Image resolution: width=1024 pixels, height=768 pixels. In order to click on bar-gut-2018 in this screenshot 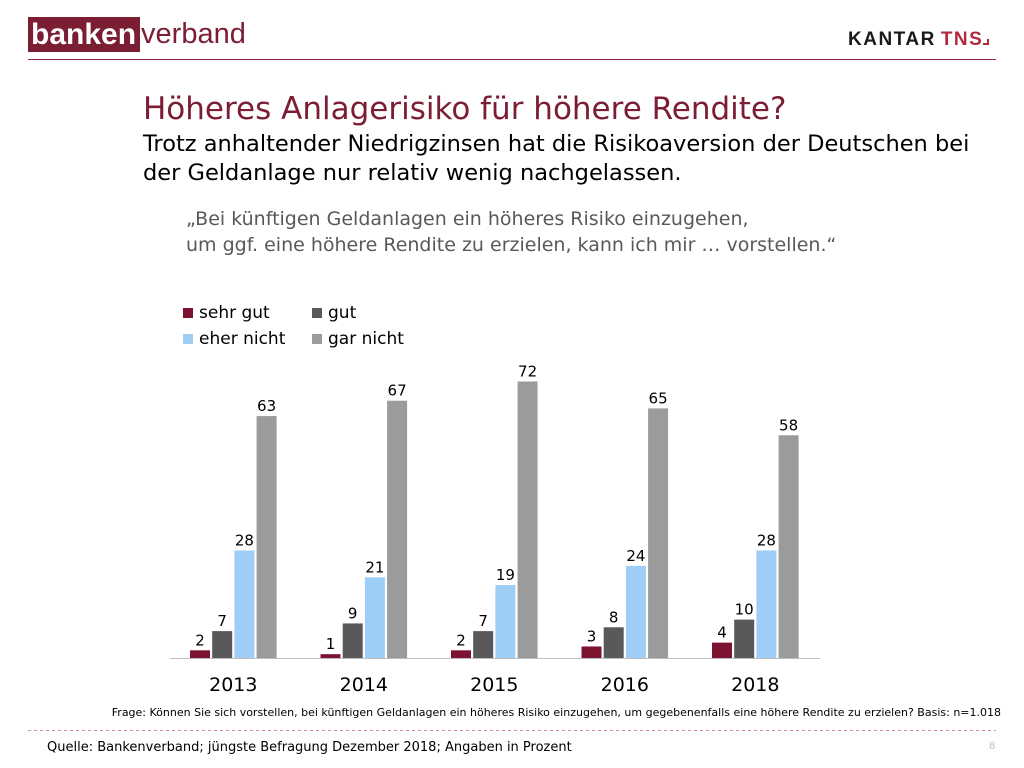, I will do `click(744, 638)`.